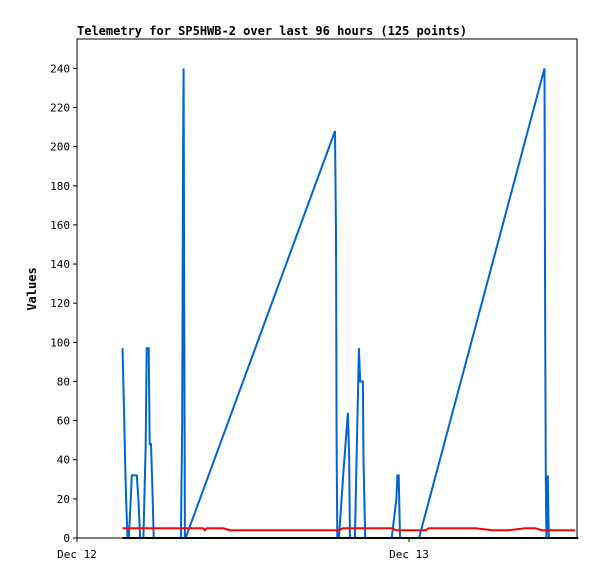  What do you see at coordinates (60, 107) in the screenshot?
I see `y-tick-label: 220` at bounding box center [60, 107].